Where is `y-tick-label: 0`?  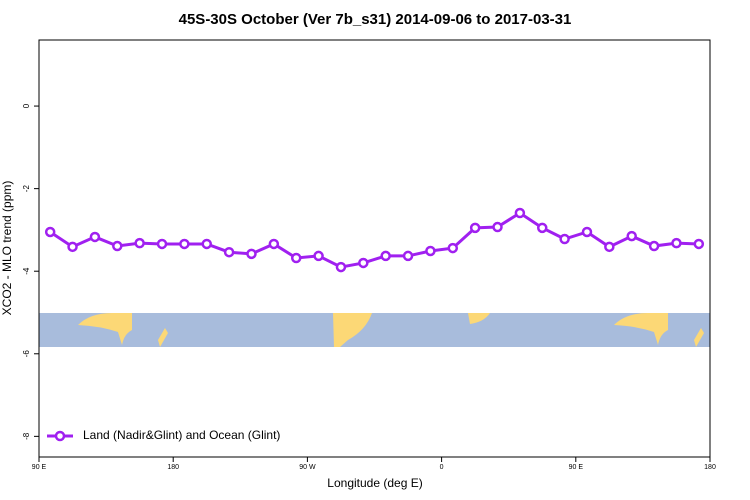
y-tick-label: 0 is located at coordinates (26, 105).